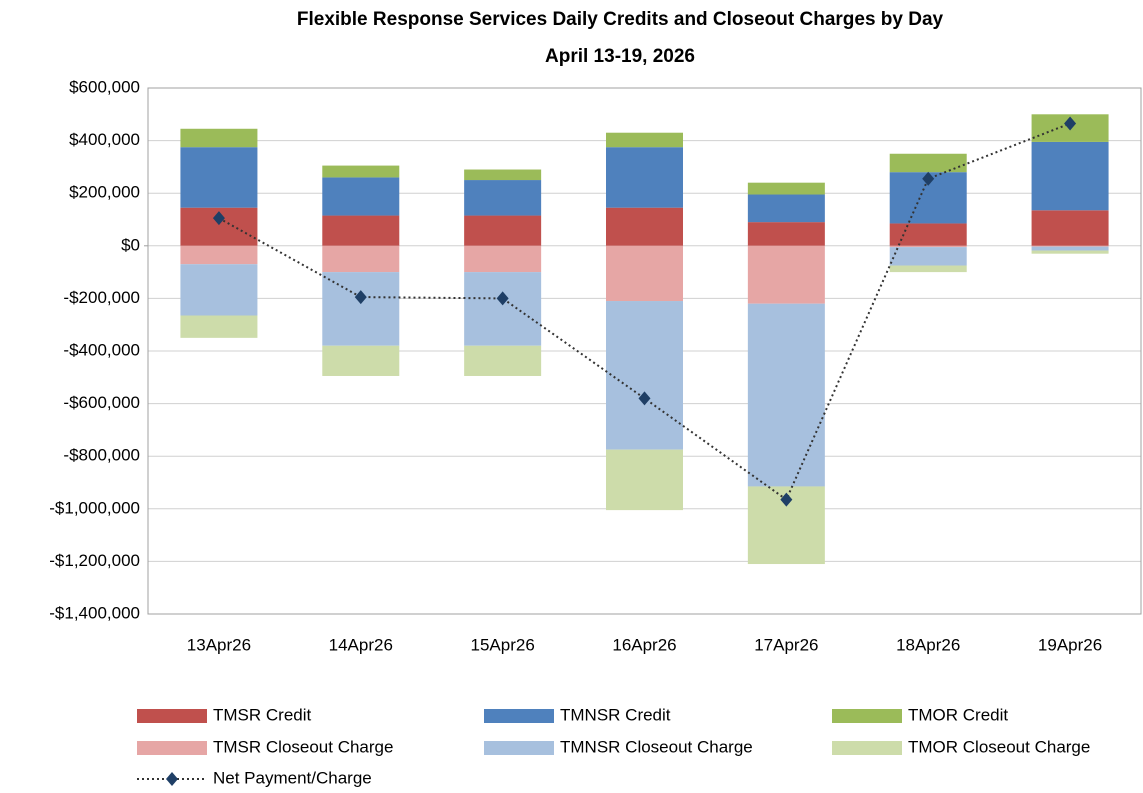 Image resolution: width=1143 pixels, height=793 pixels. What do you see at coordinates (130, 244) in the screenshot?
I see `y-tick-label: $0` at bounding box center [130, 244].